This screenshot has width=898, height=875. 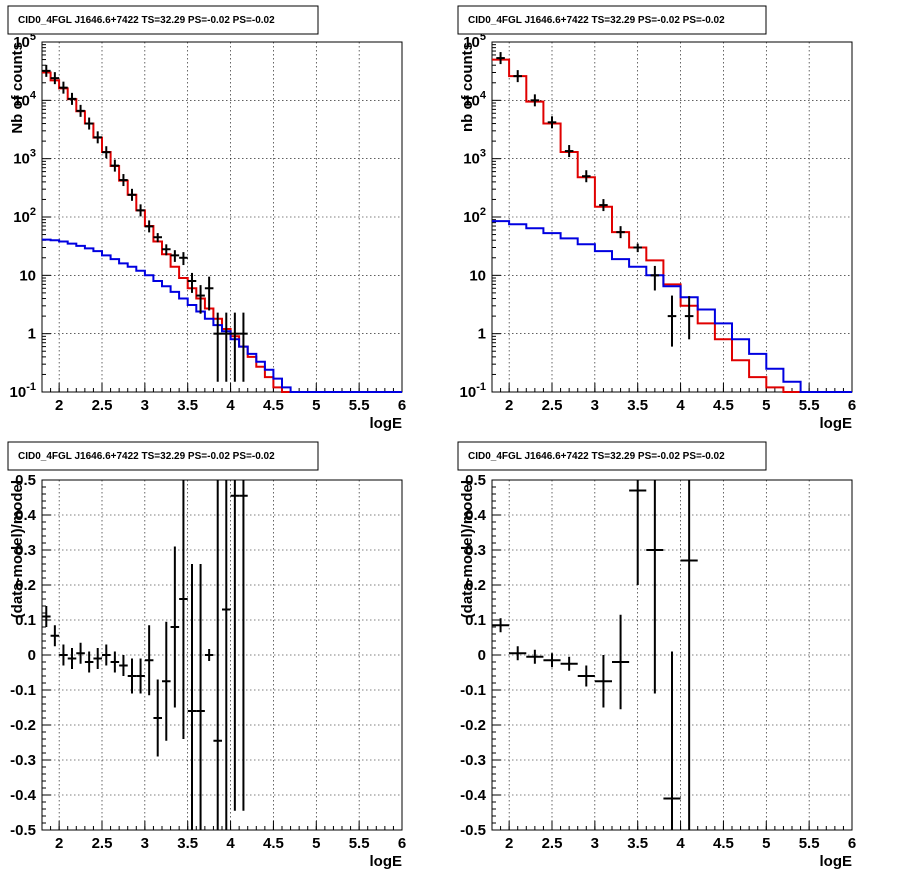 What do you see at coordinates (17, 88) in the screenshot?
I see `y-axis-title: Nb of counts` at bounding box center [17, 88].